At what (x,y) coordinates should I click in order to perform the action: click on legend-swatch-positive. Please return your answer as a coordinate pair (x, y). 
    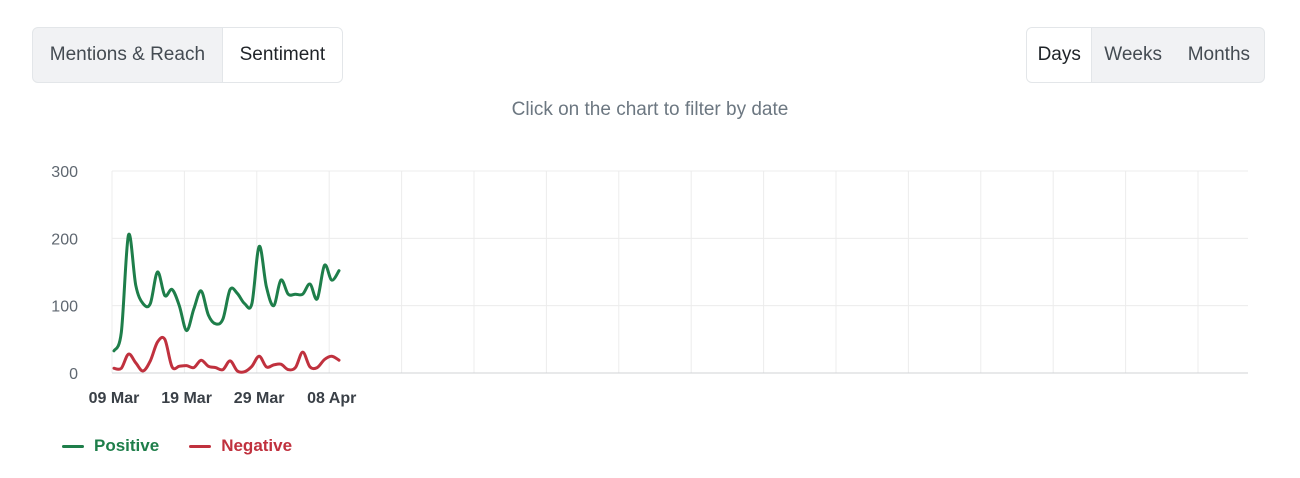
    Looking at the image, I should click on (73, 446).